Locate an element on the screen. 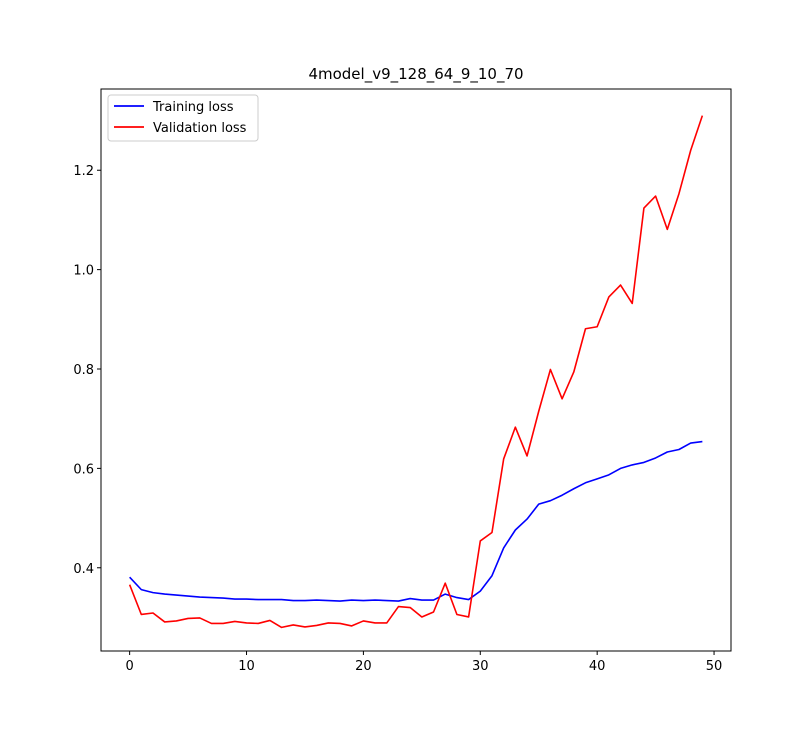 The width and height of the screenshot is (811, 735). y-tick-label: 0.4 is located at coordinates (83, 569).